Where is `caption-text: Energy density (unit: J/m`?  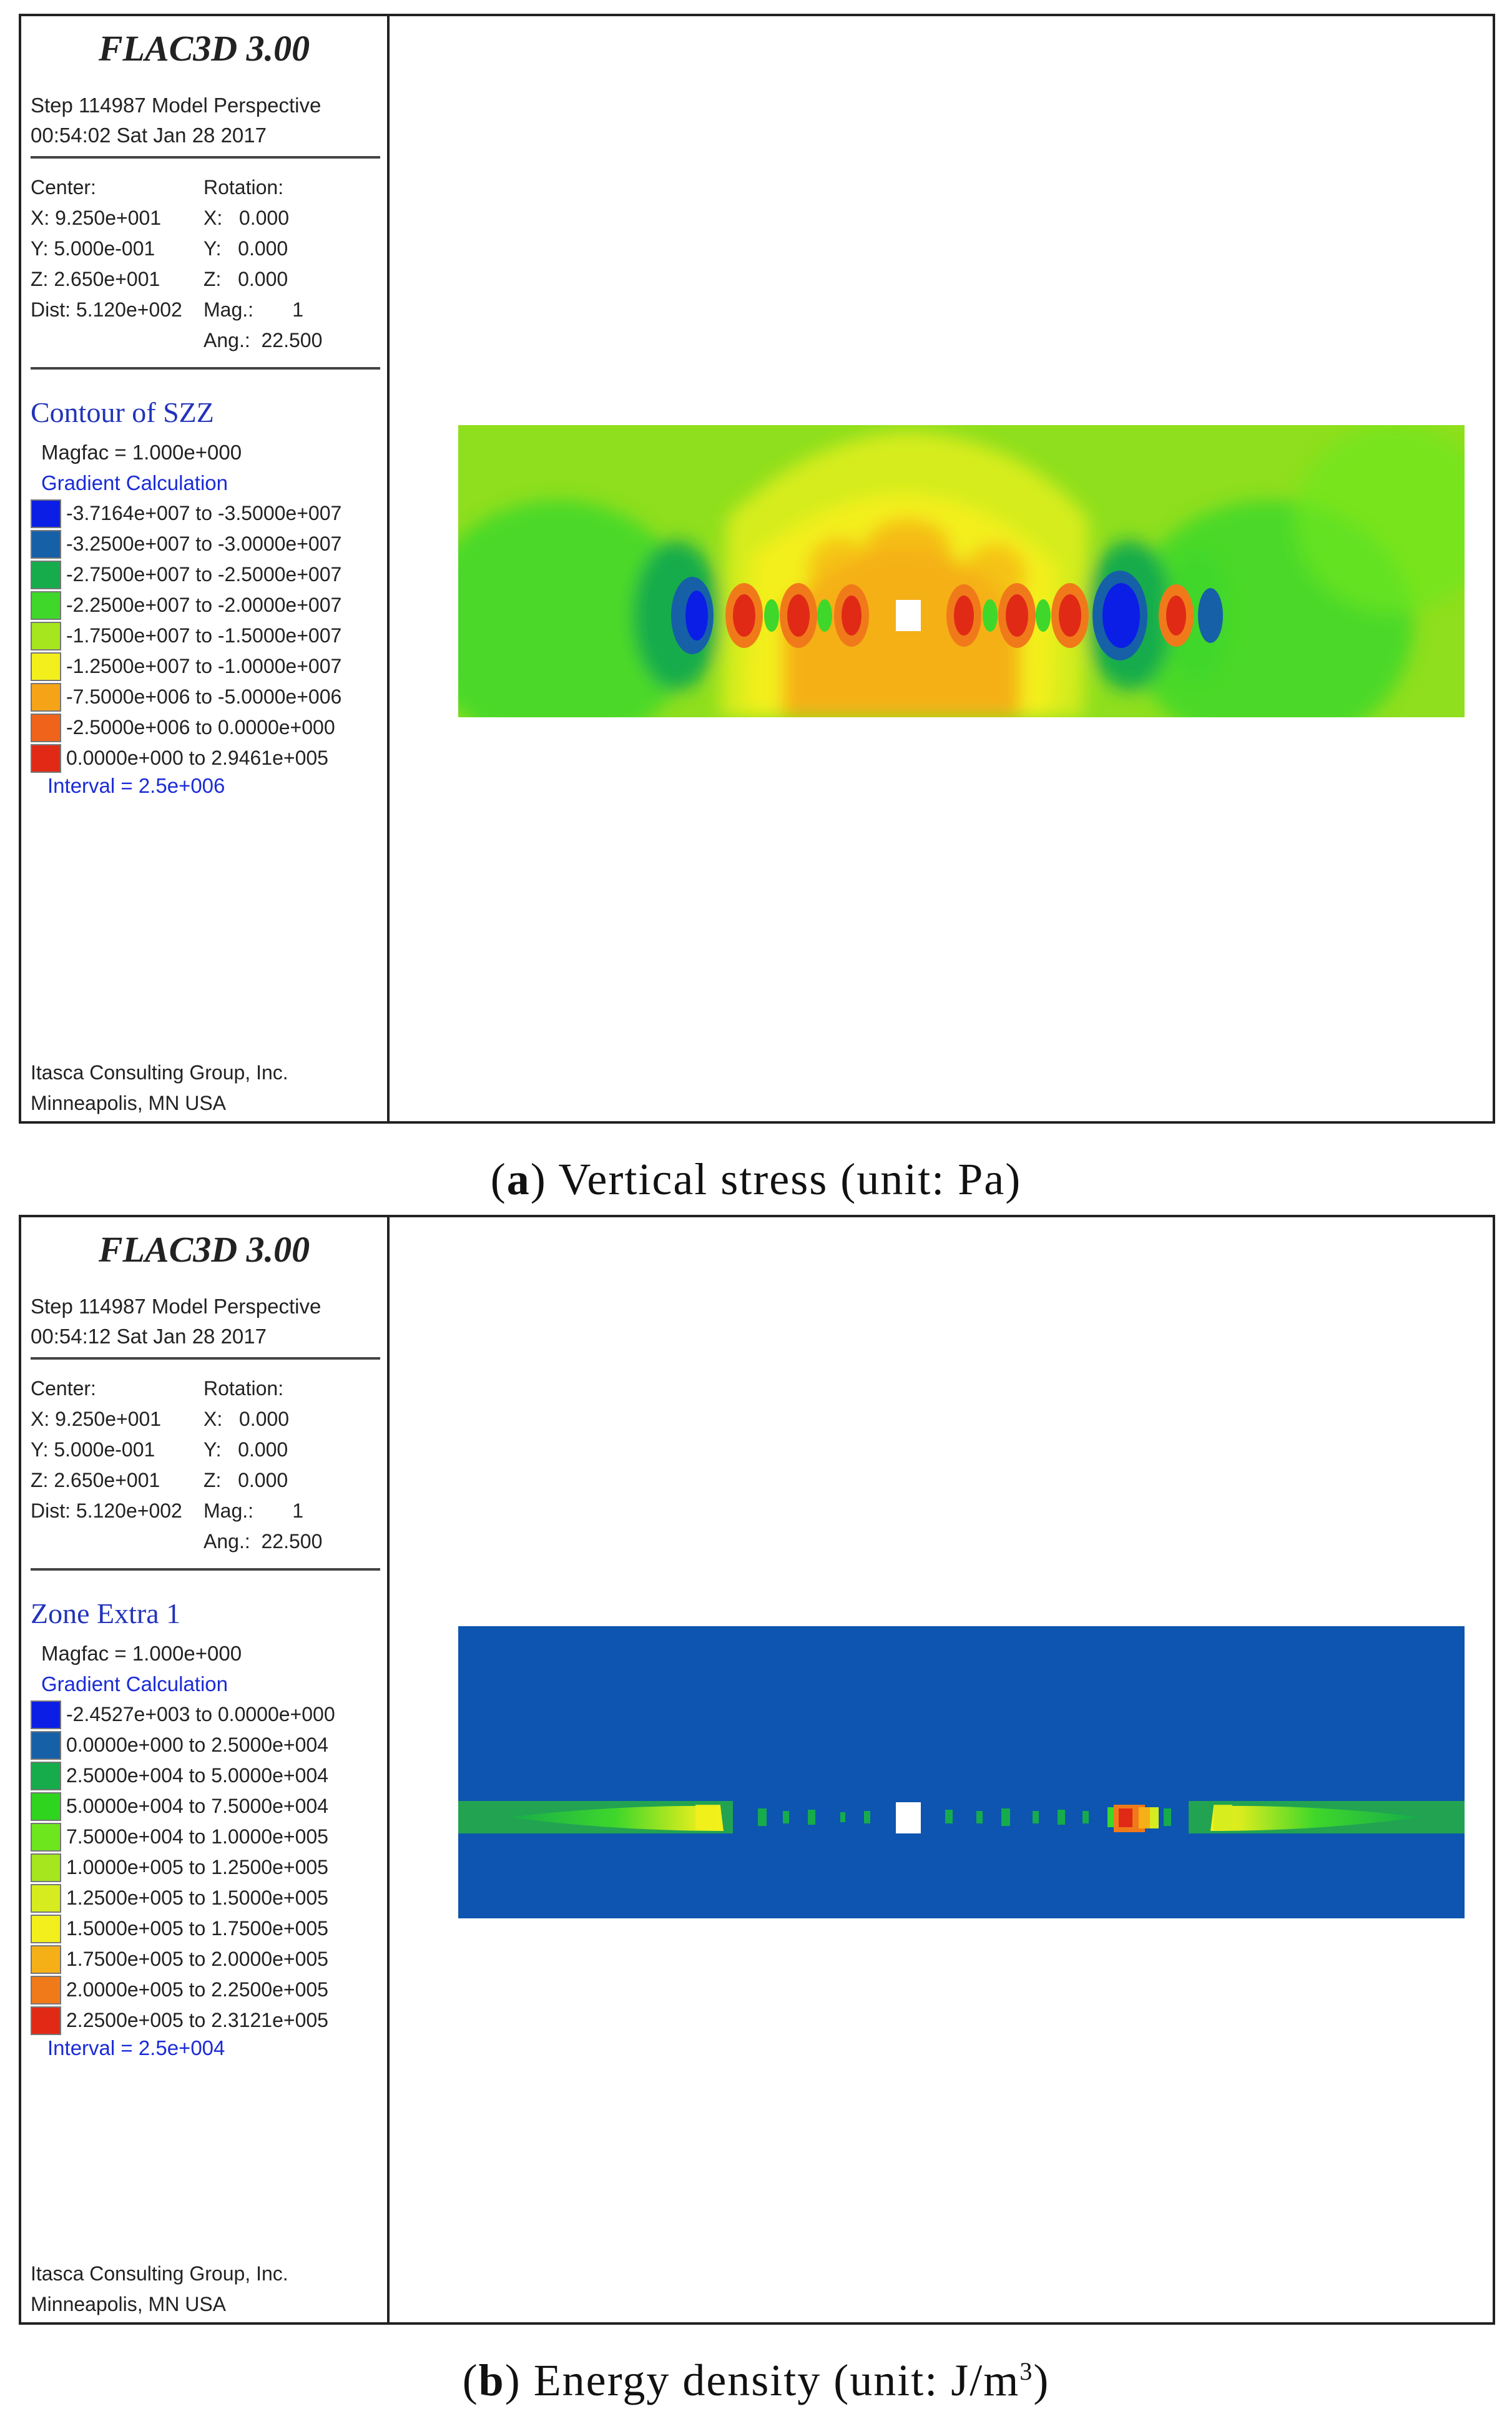
caption-text: Energy density (unit: J/m is located at coordinates (777, 2380).